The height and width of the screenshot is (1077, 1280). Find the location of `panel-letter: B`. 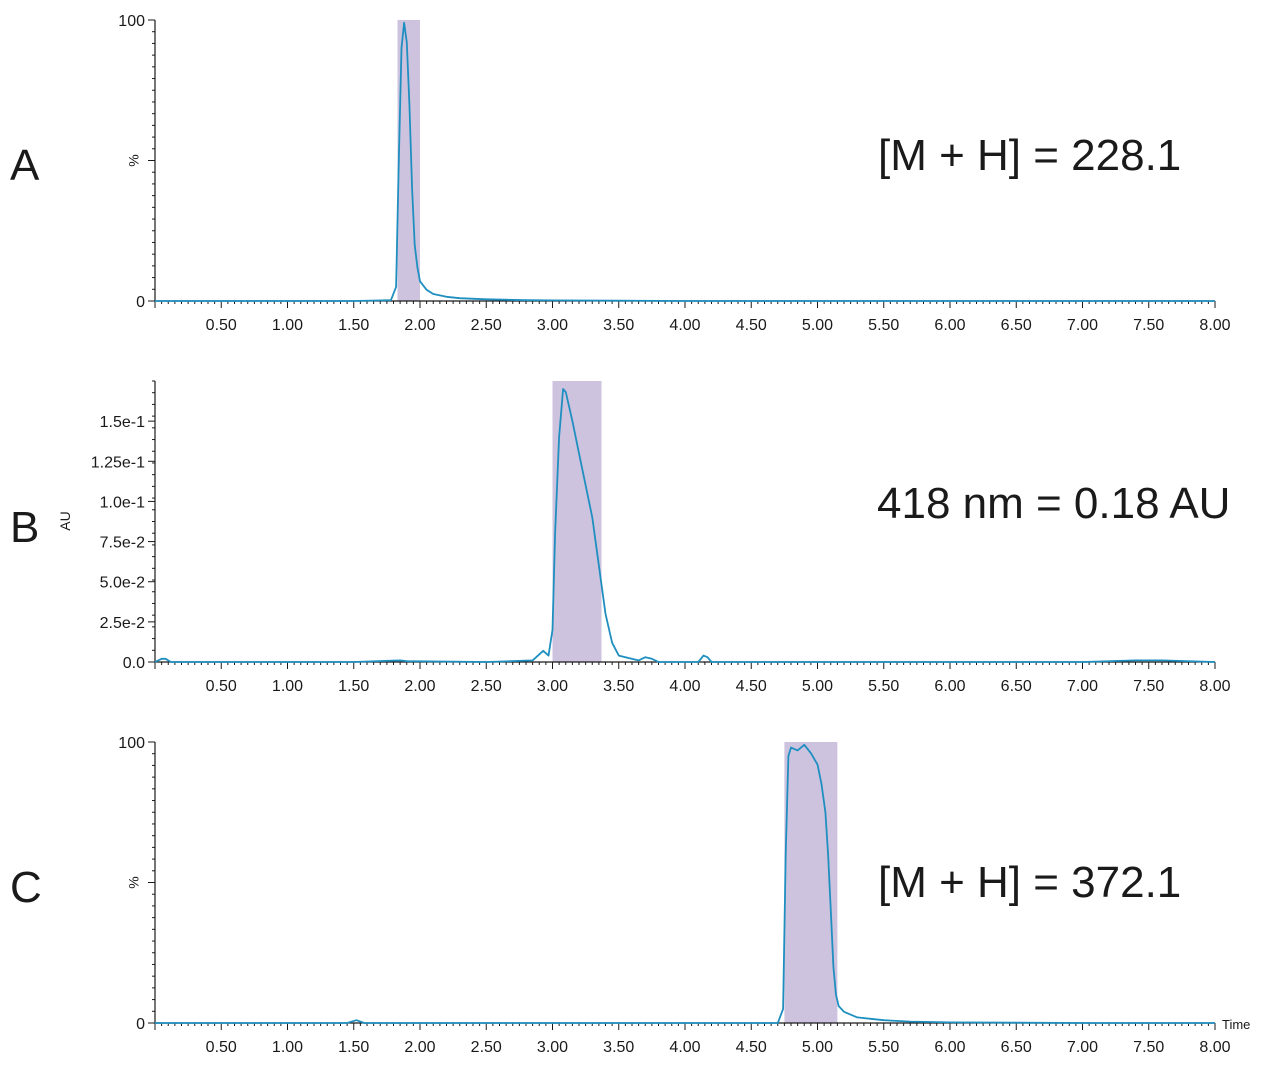

panel-letter: B is located at coordinates (24, 527).